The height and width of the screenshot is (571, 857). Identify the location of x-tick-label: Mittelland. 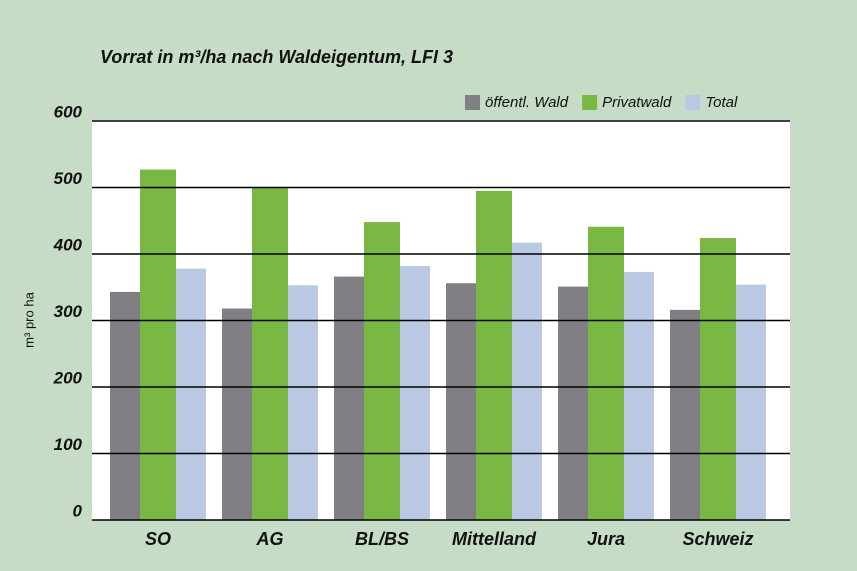
(494, 539).